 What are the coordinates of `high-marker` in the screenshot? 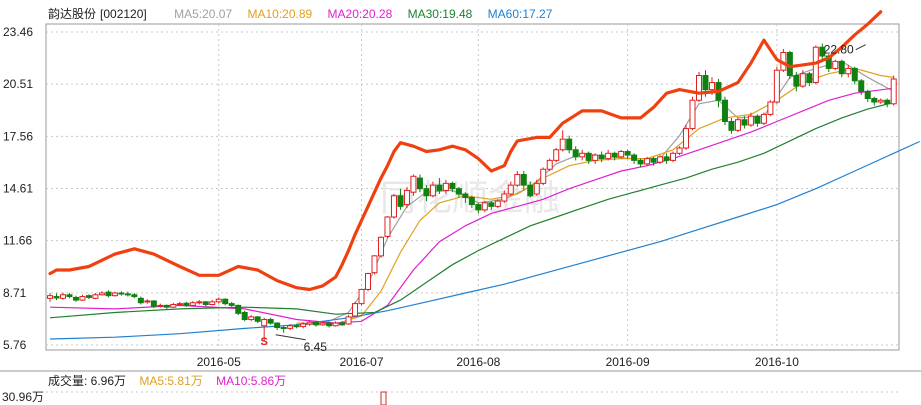 It's located at (860, 47).